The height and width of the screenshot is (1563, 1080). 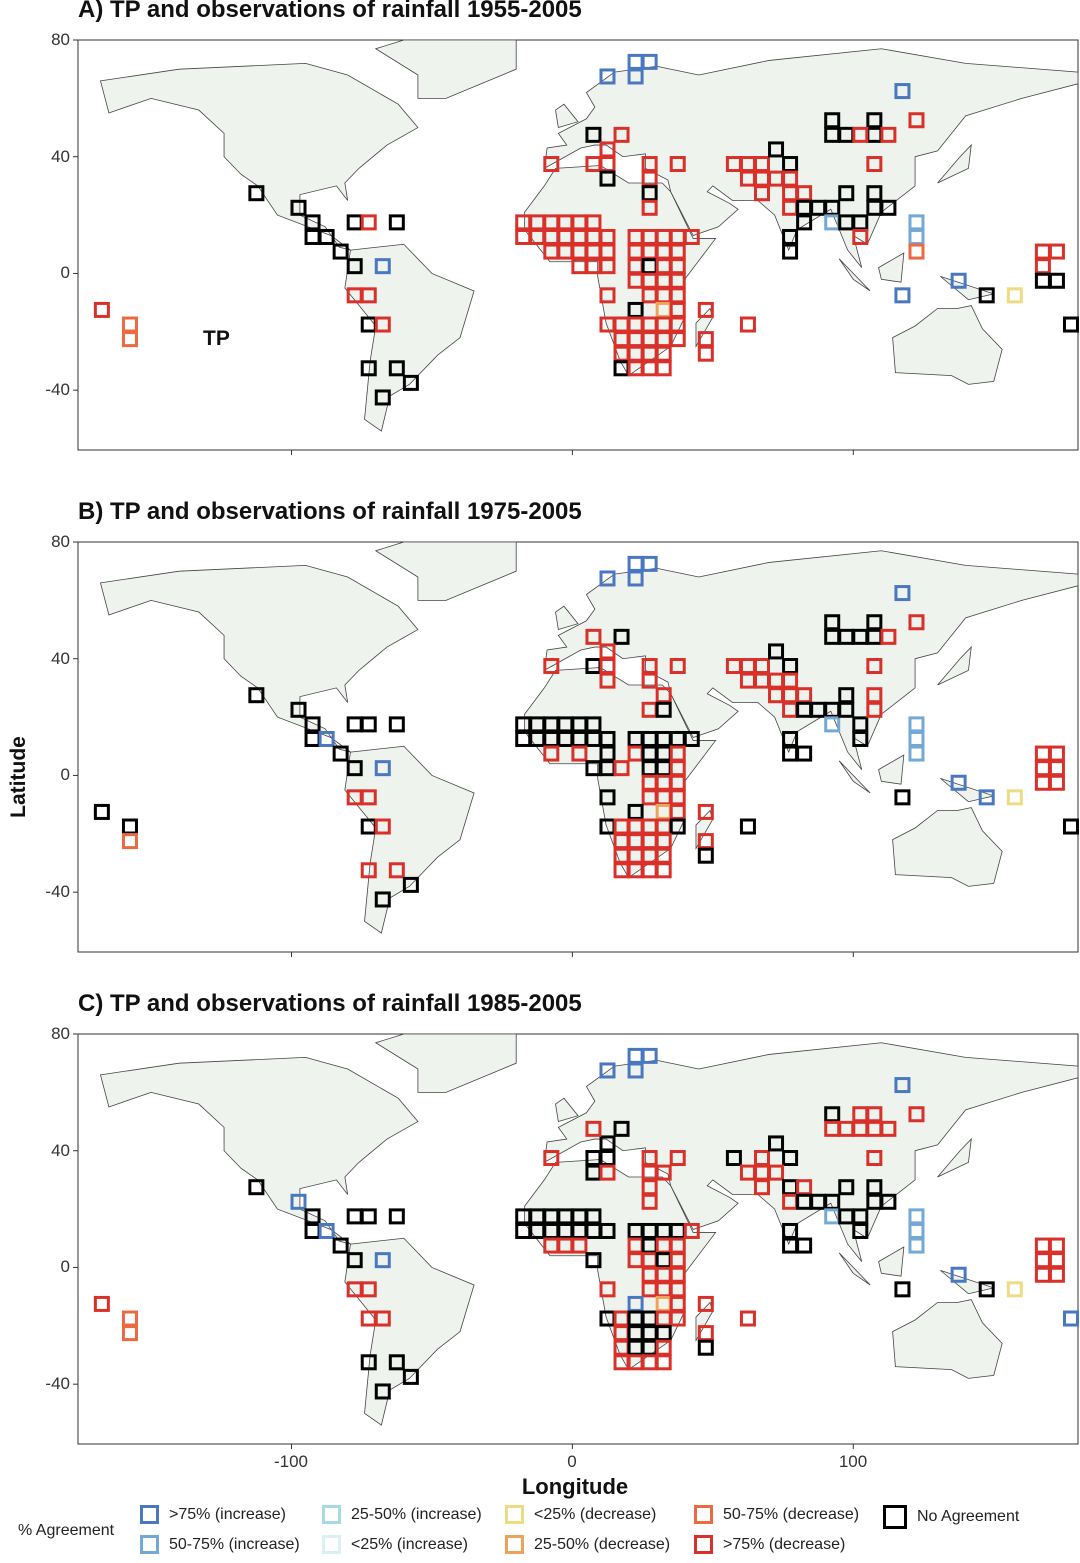 What do you see at coordinates (57, 1384) in the screenshot?
I see `y-tick-label: -40` at bounding box center [57, 1384].